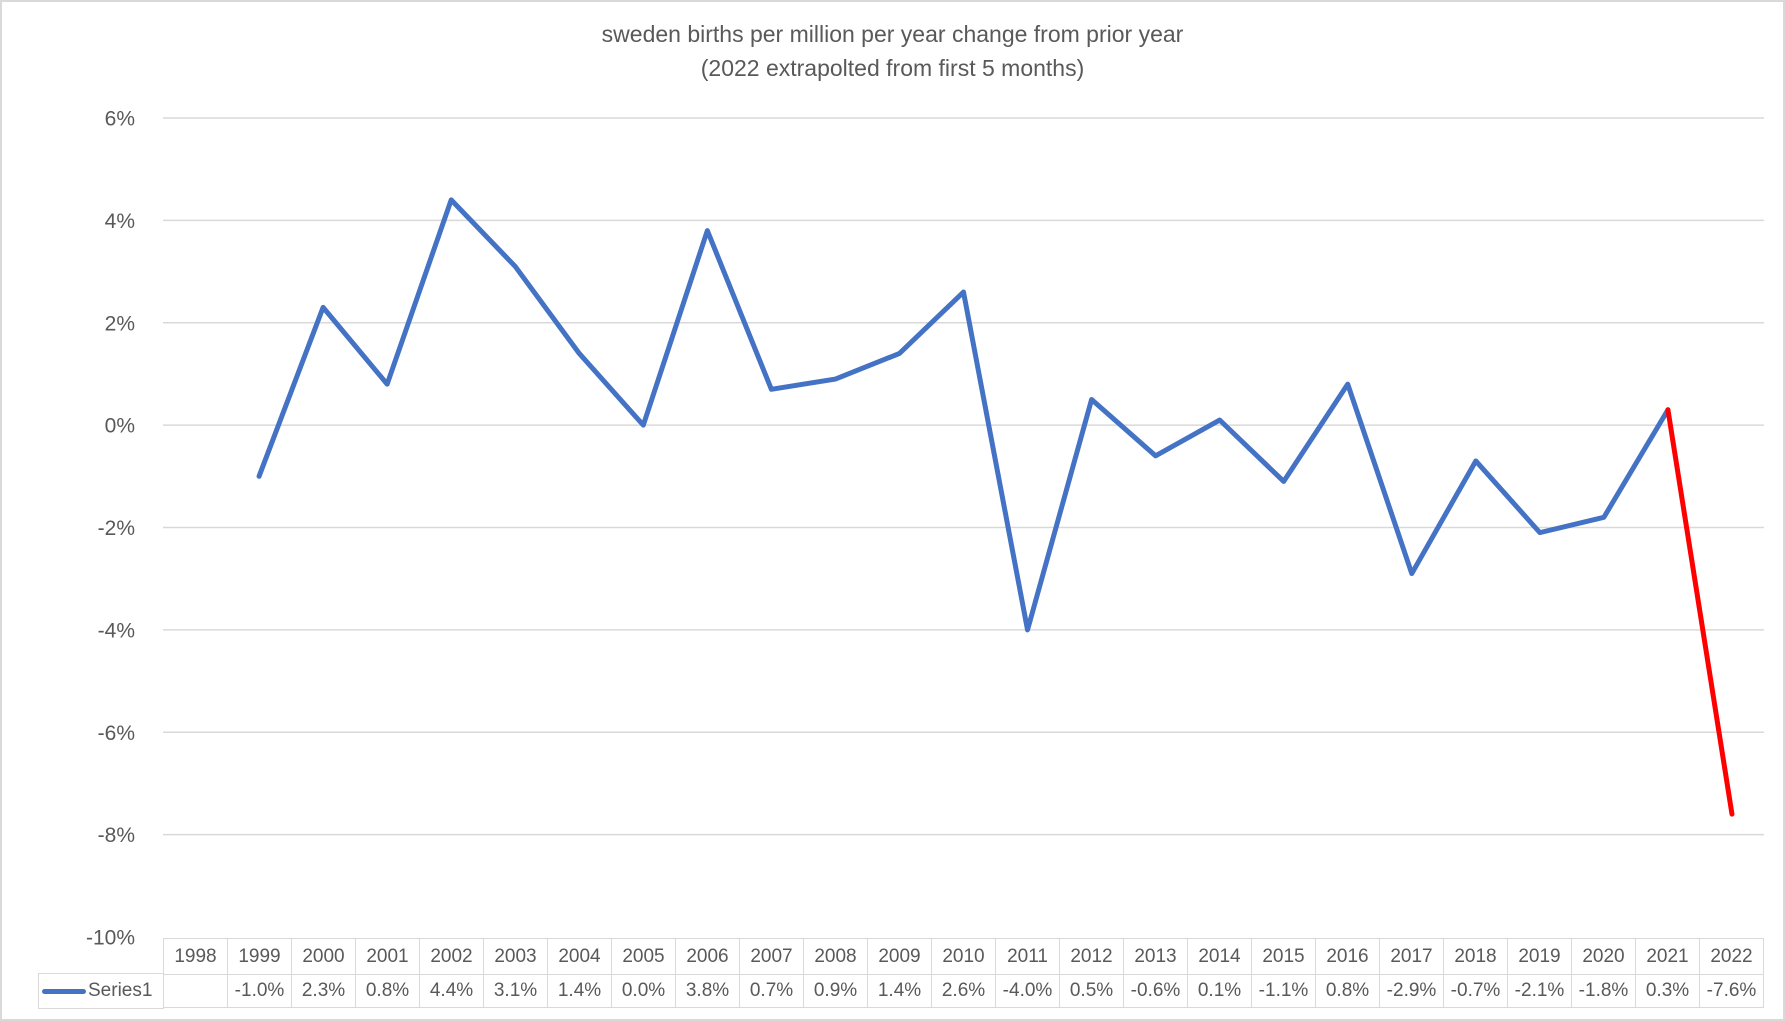 The image size is (1785, 1021). Describe the element at coordinates (1412, 957) in the screenshot. I see `year-header-cell: 2017` at that location.